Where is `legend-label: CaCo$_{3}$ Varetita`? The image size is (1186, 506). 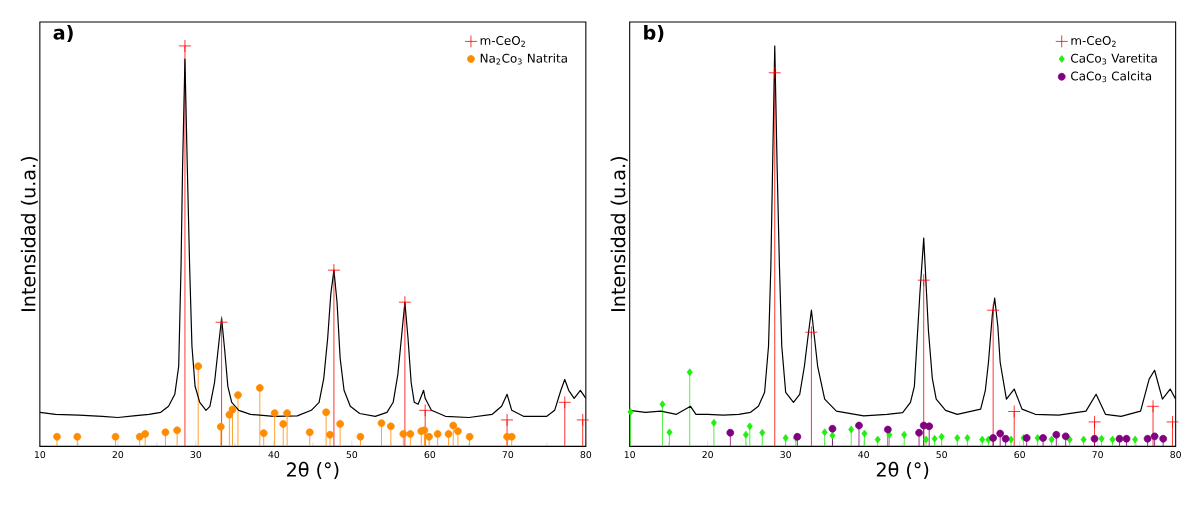 legend-label: CaCo$_{3}$ Varetita is located at coordinates (1114, 59).